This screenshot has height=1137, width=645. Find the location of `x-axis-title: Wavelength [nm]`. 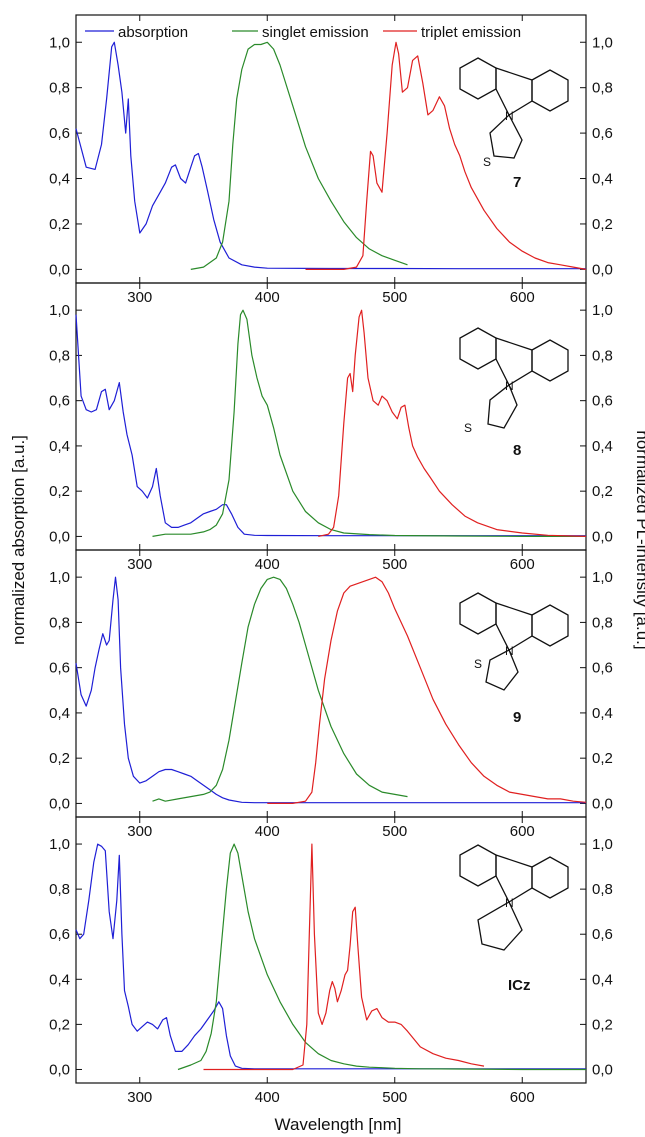

x-axis-title: Wavelength [nm] is located at coordinates (338, 1124).